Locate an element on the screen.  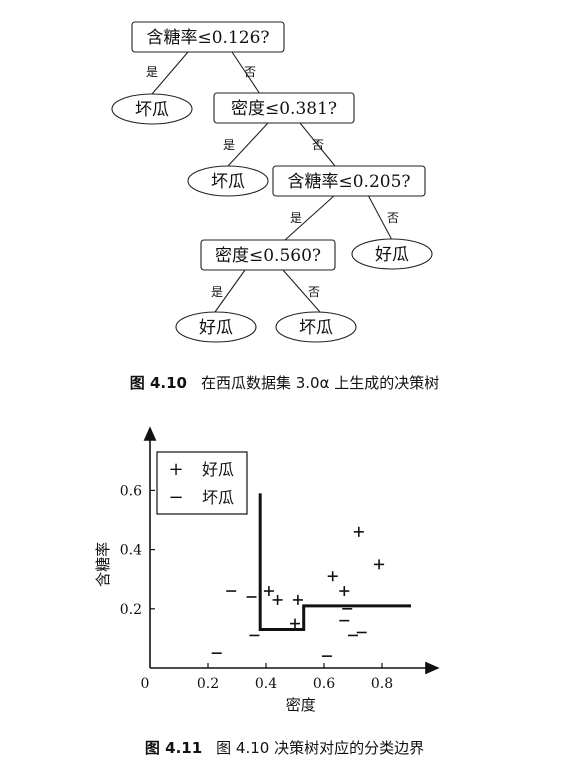
x-tick-label: 0.2 is located at coordinates (208, 684).